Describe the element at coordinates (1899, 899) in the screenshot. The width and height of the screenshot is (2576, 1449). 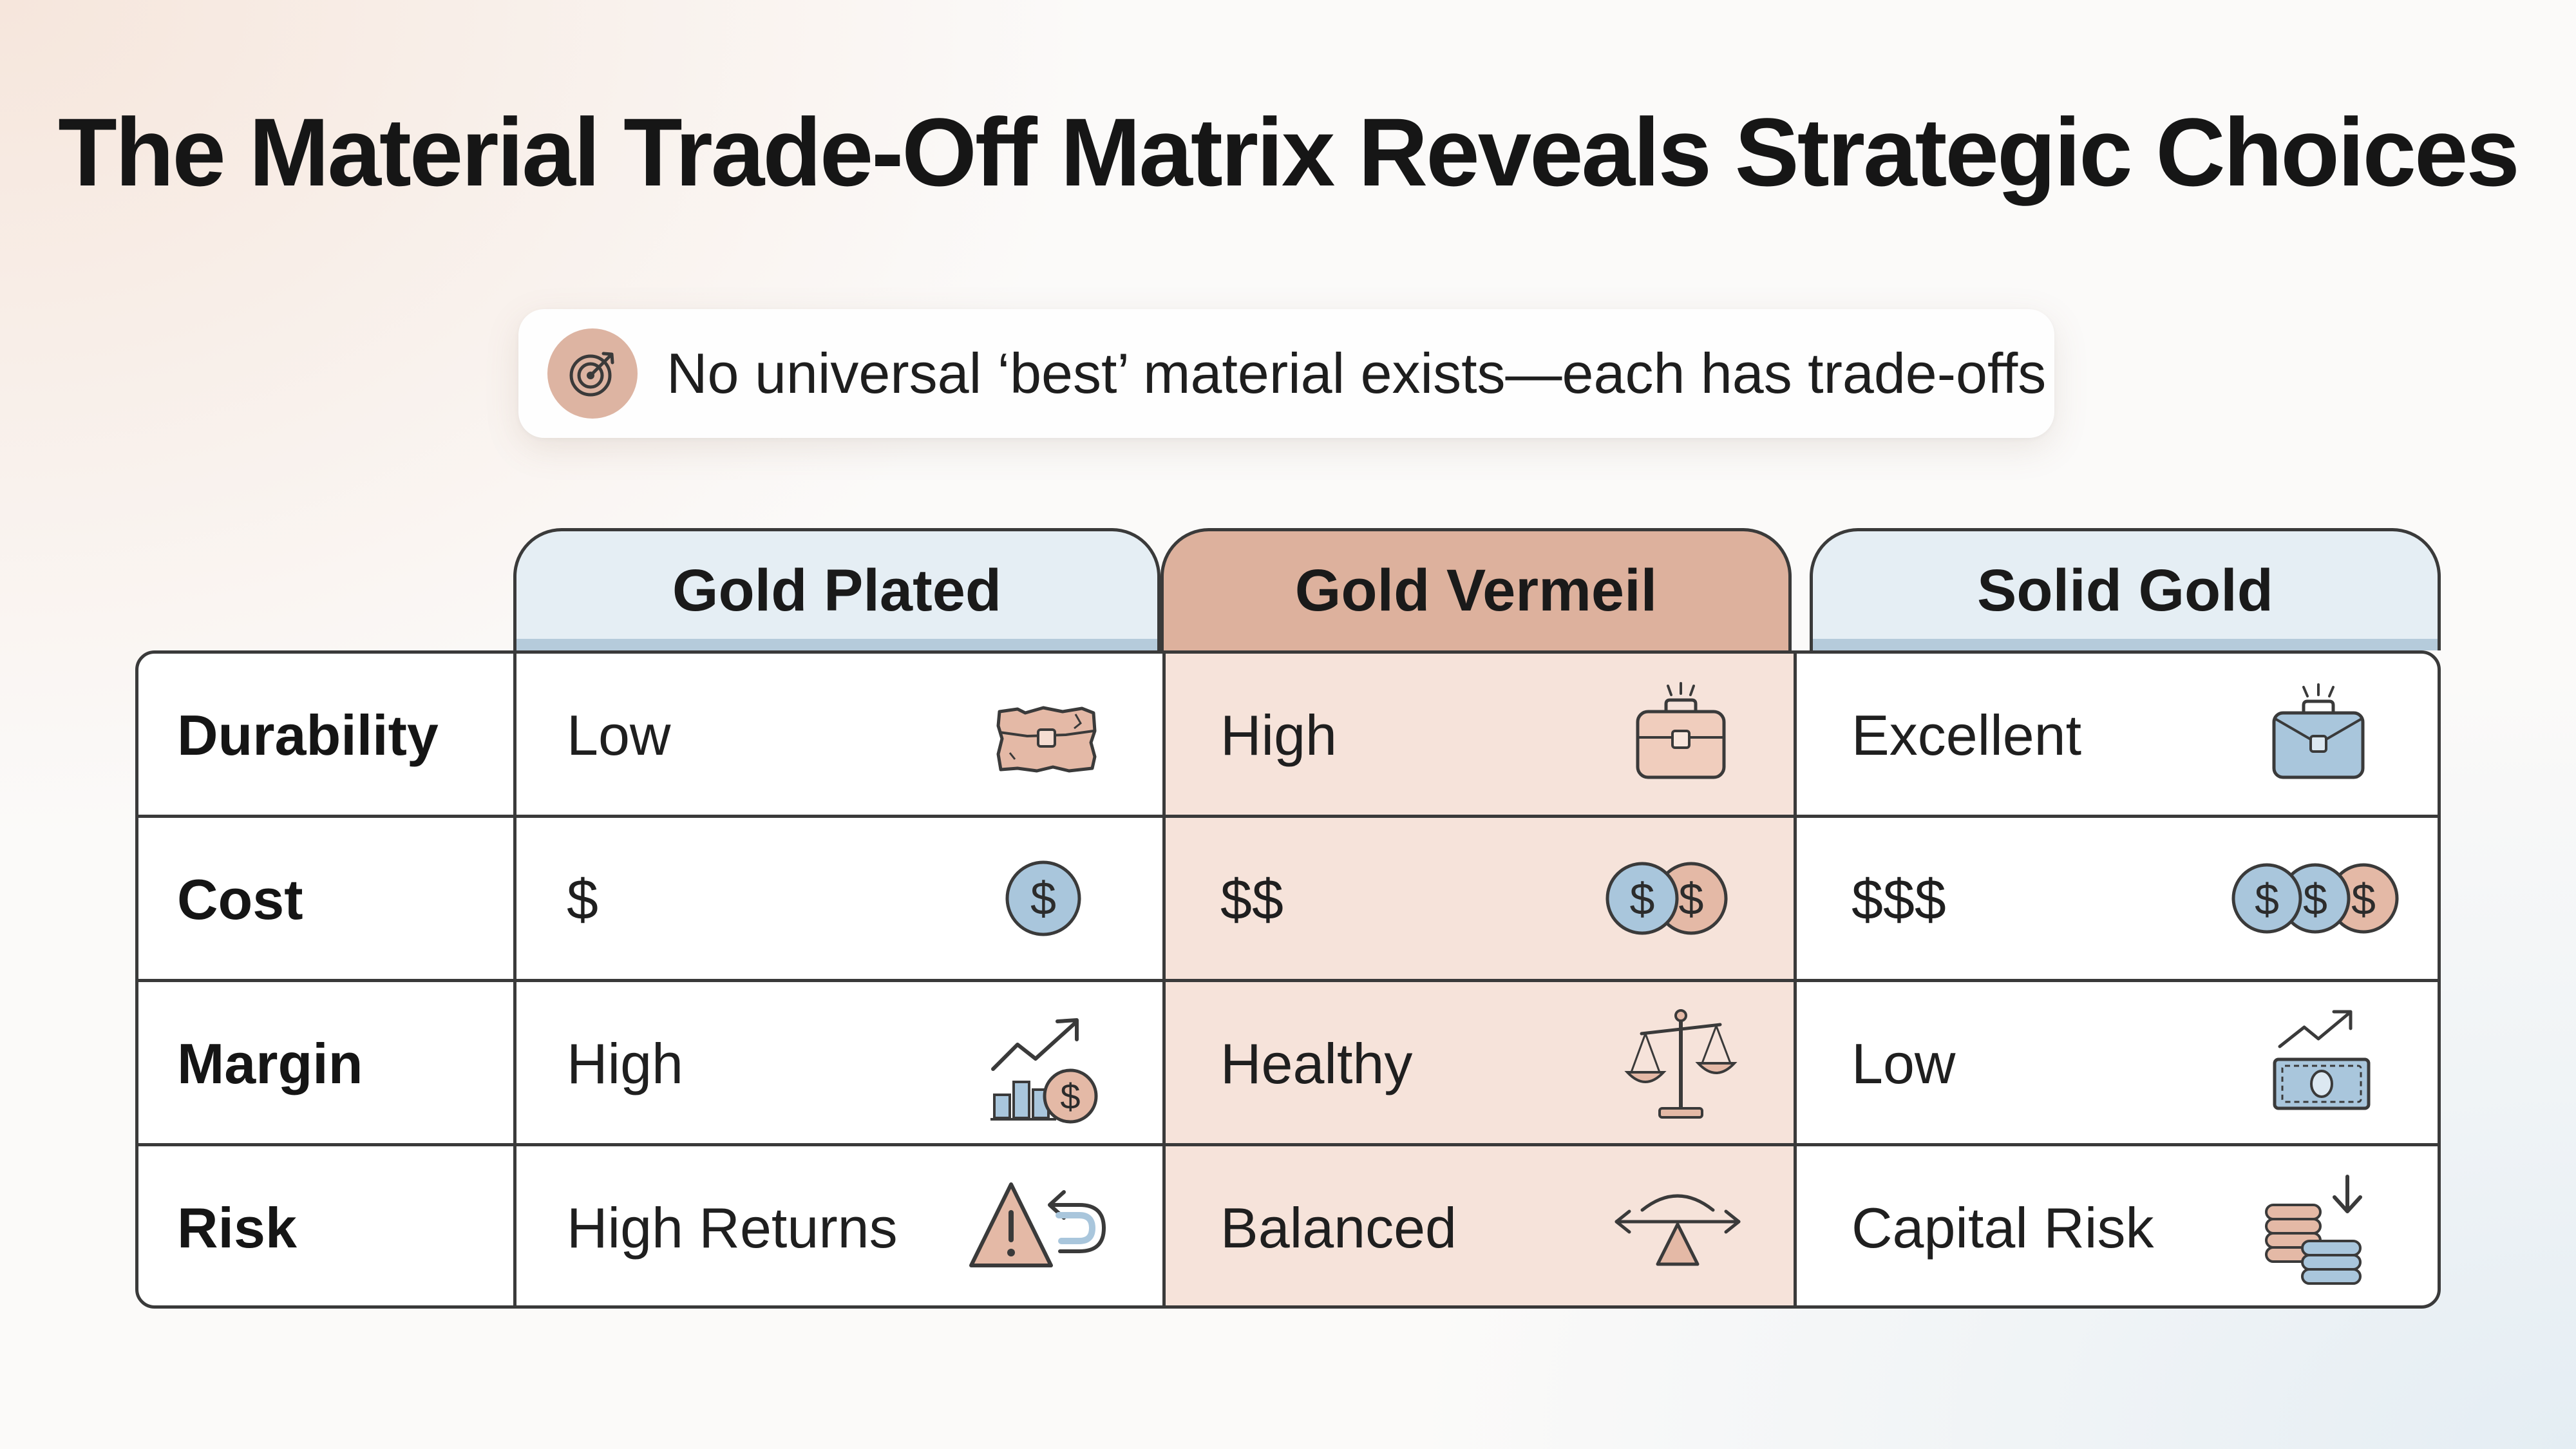
I see `cell-cost-solid: $$$` at that location.